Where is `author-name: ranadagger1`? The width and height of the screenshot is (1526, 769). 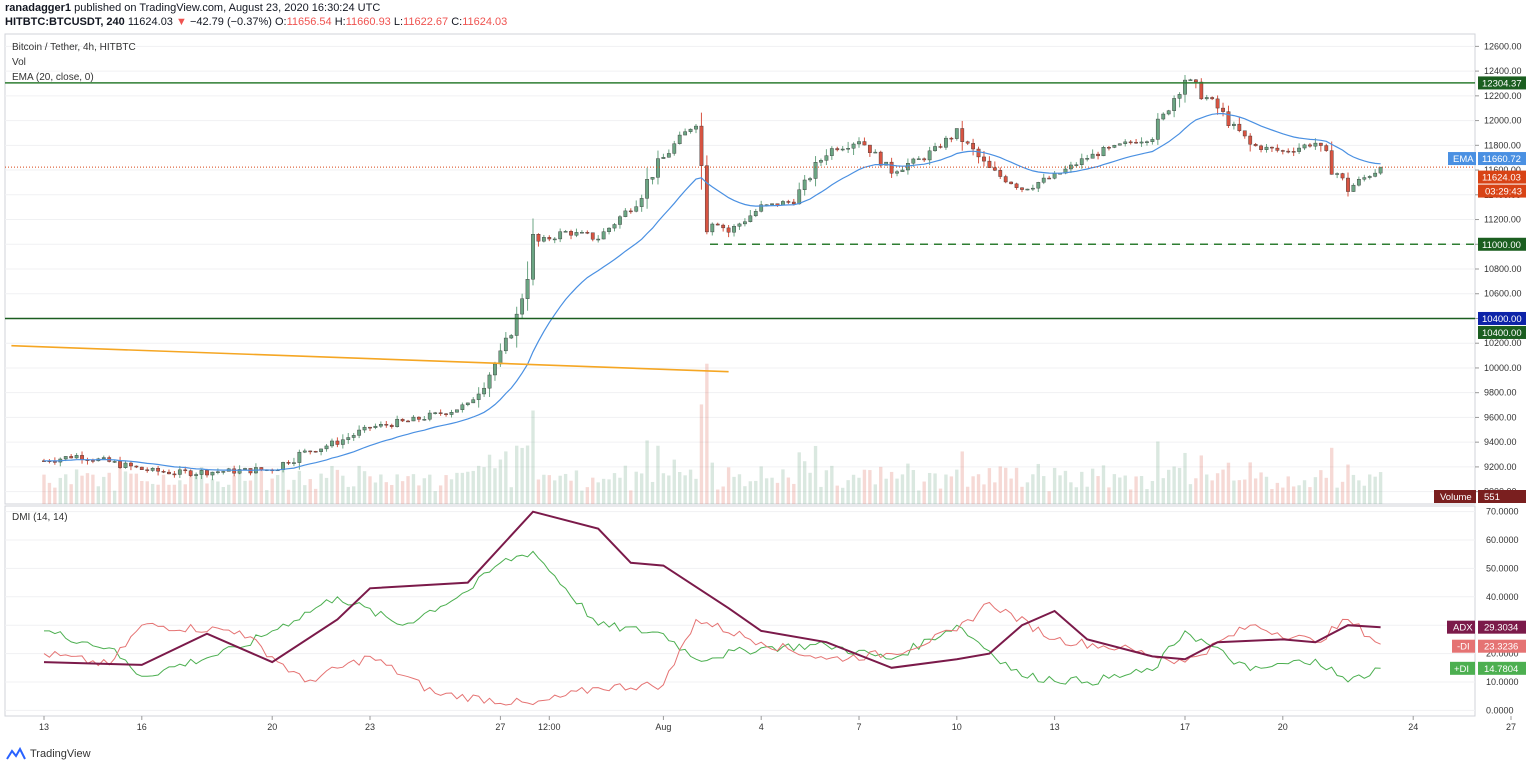
author-name: ranadagger1 is located at coordinates (38, 8).